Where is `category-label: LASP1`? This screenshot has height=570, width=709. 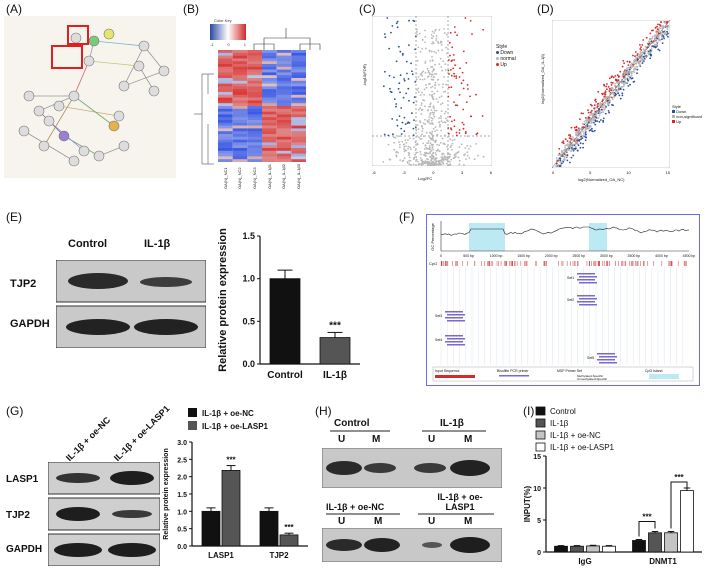
category-label: LASP1 is located at coordinates (221, 555).